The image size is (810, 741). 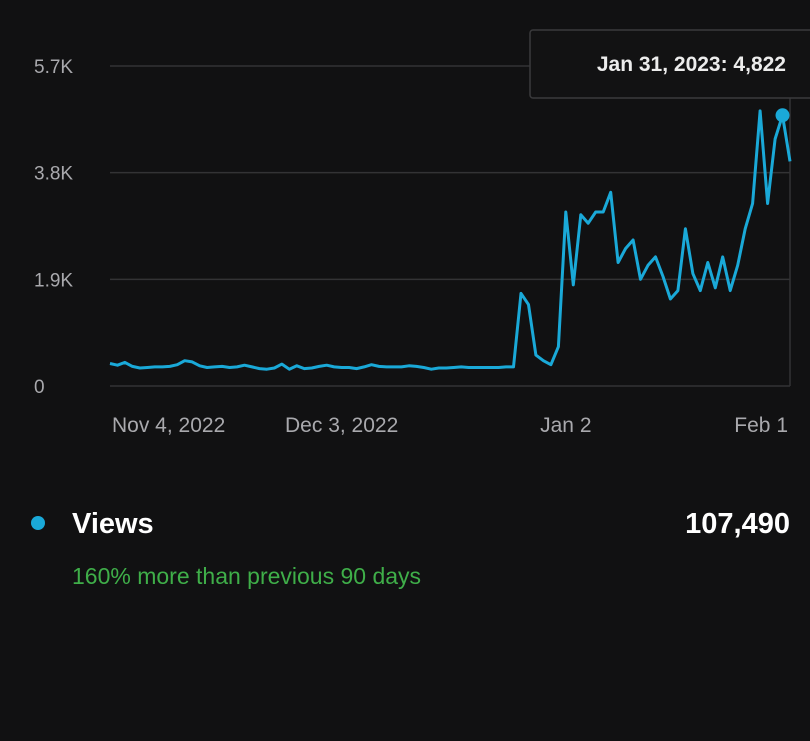 I want to click on y-tick-label: 3.8K, so click(x=53, y=174).